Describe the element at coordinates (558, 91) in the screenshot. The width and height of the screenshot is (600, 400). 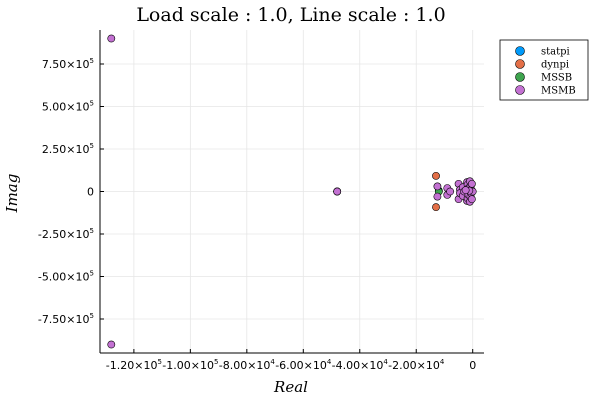
I see `legend-label: MSMB` at that location.